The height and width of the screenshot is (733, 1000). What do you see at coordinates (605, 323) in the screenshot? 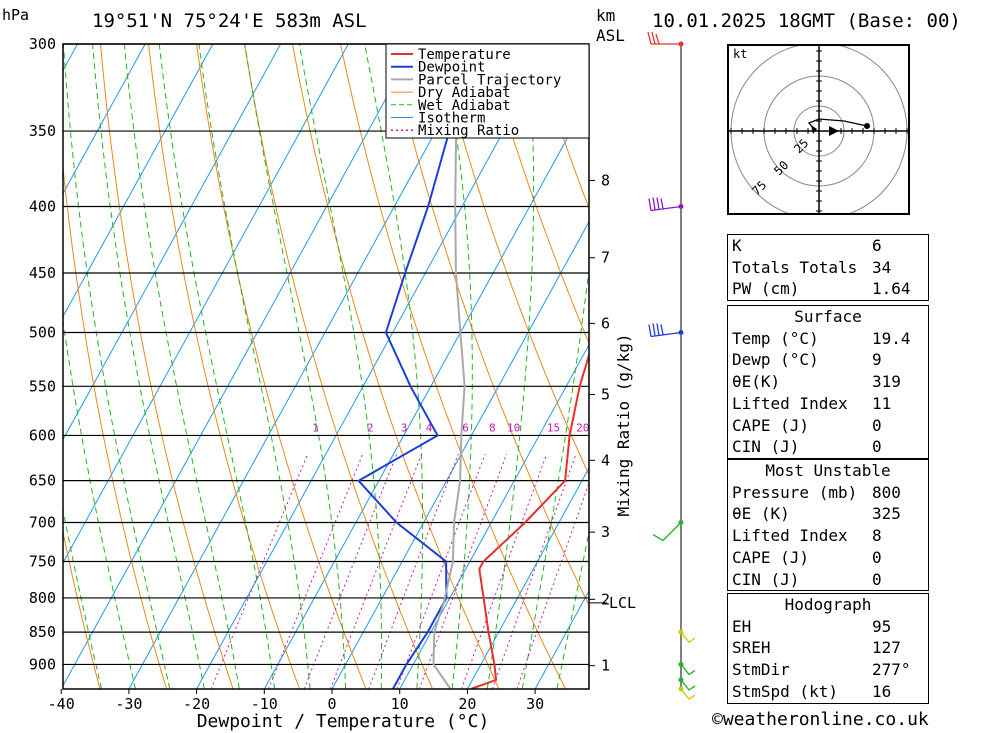
I see `km-tick-label: 6` at bounding box center [605, 323].